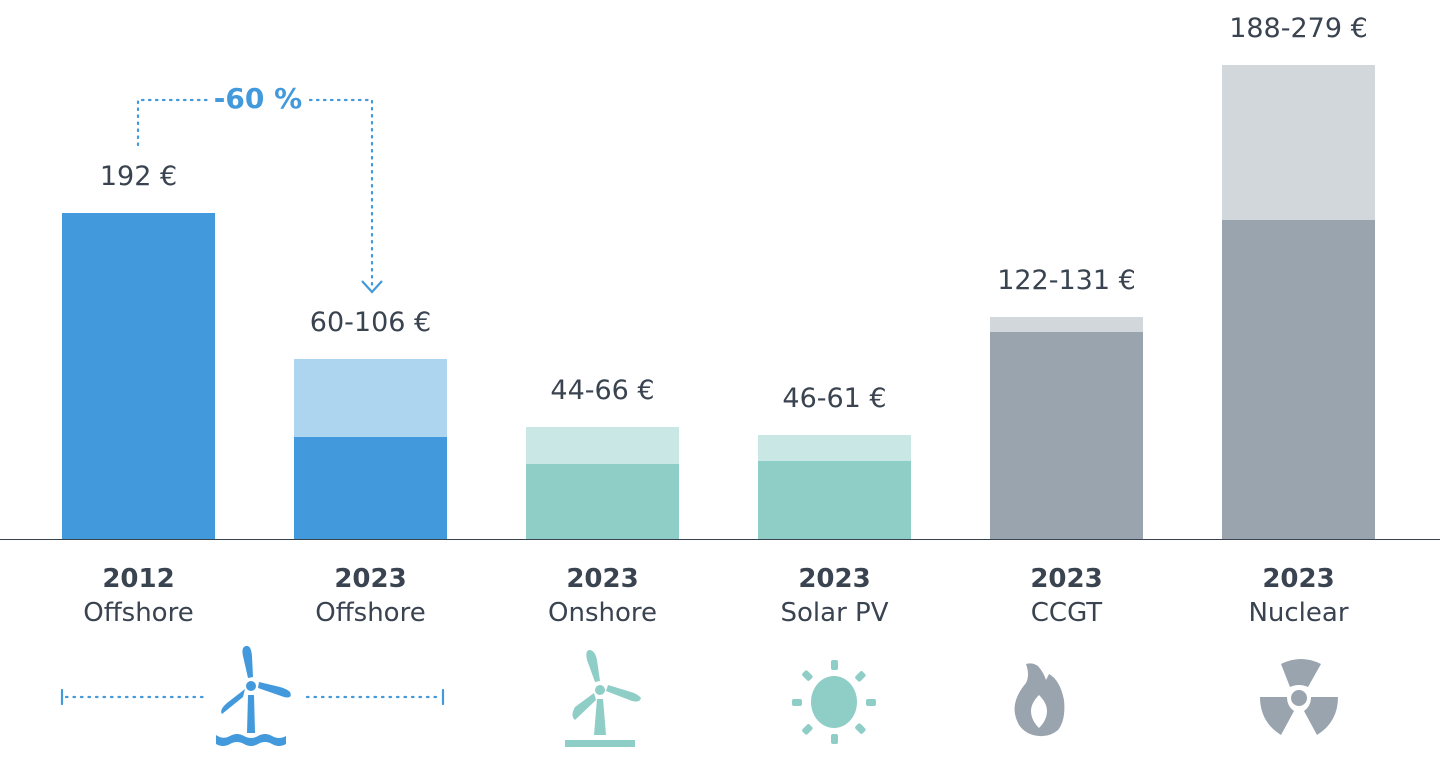 Image resolution: width=1440 pixels, height=777 pixels. What do you see at coordinates (603, 596) in the screenshot?
I see `category-label: 2023 Onshore` at bounding box center [603, 596].